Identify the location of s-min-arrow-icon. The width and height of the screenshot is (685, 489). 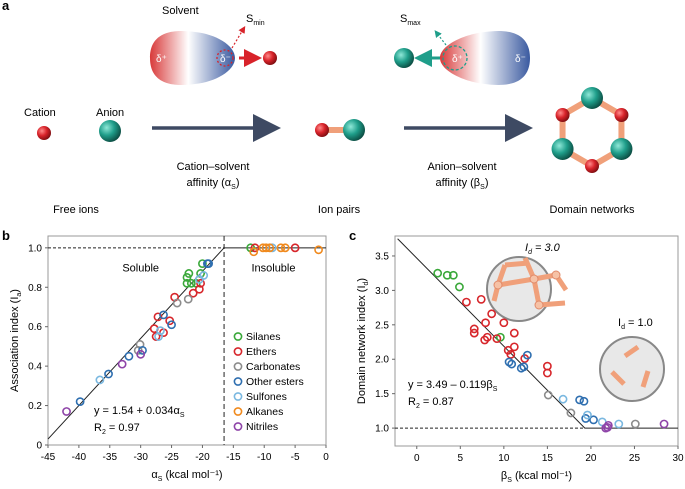
(238, 37).